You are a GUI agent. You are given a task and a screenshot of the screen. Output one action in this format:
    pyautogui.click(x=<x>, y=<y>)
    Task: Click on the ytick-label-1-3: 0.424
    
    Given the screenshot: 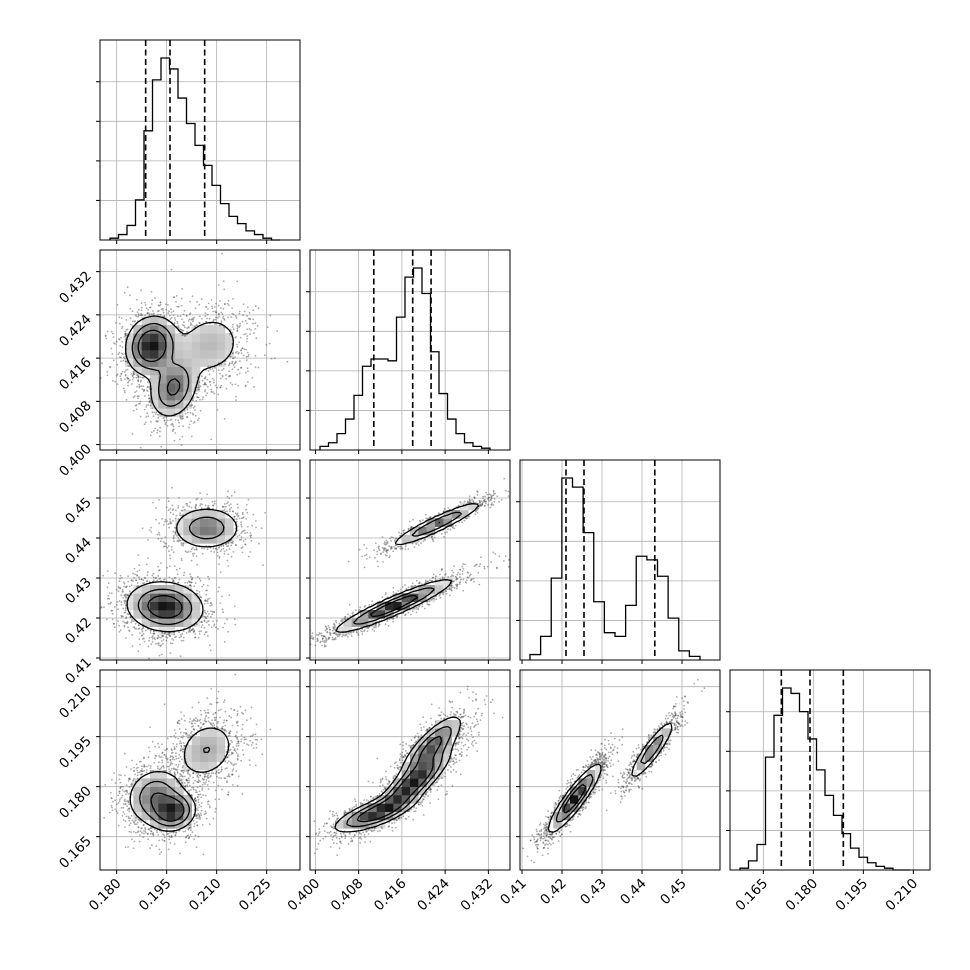 What is the action you would take?
    pyautogui.click(x=75, y=330)
    